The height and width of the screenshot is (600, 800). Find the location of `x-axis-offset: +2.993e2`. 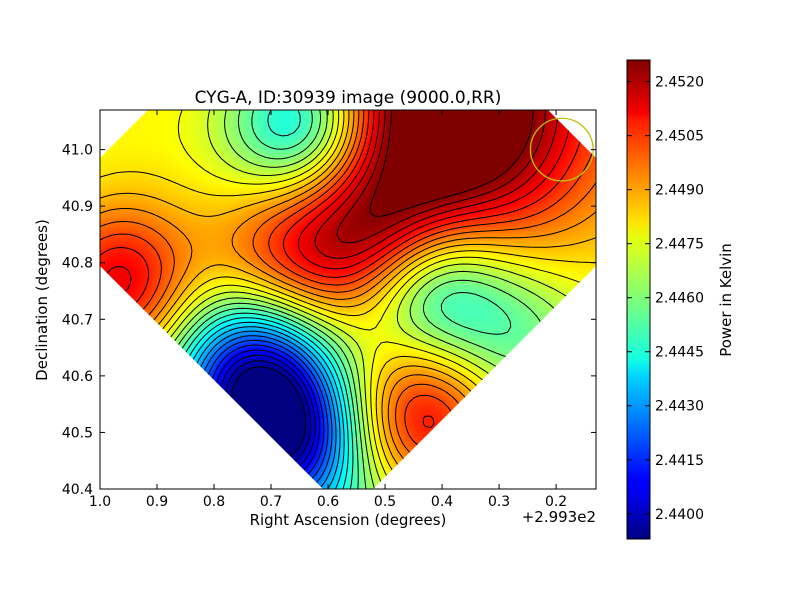

x-axis-offset: +2.993e2 is located at coordinates (559, 517).